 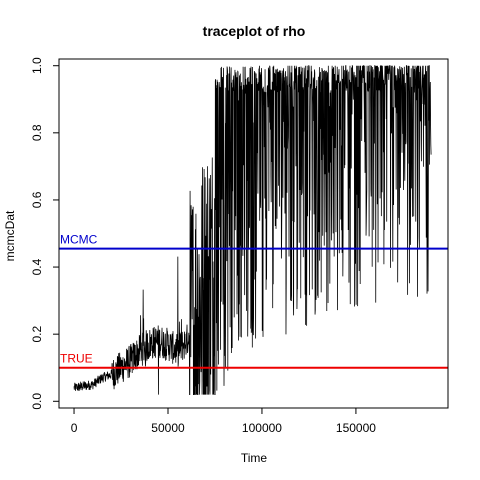 What do you see at coordinates (254, 31) in the screenshot?
I see `chart-title: traceplot of rho` at bounding box center [254, 31].